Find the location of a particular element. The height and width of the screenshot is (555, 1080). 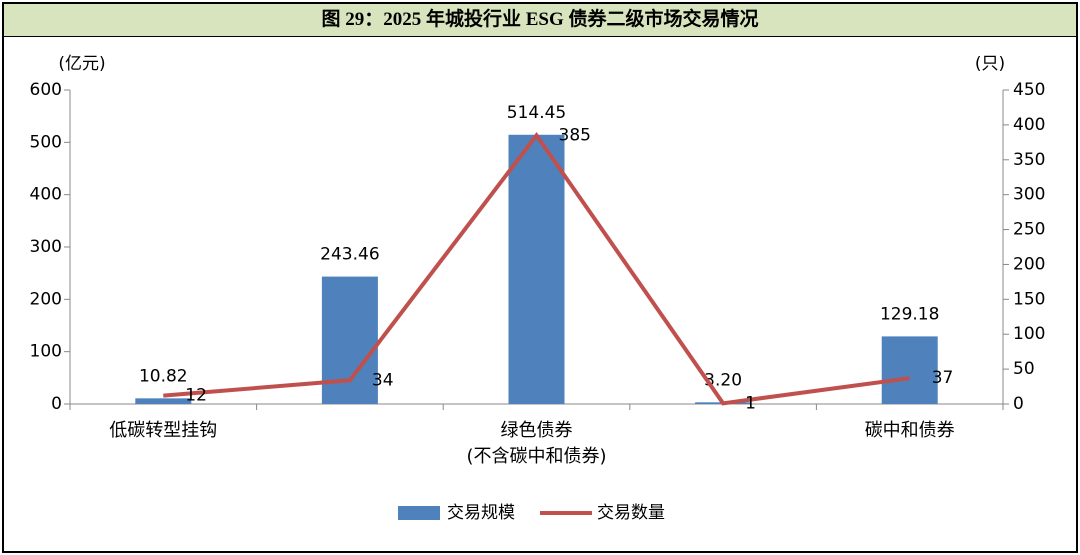

y2-tick-label: 450 is located at coordinates (1029, 90).